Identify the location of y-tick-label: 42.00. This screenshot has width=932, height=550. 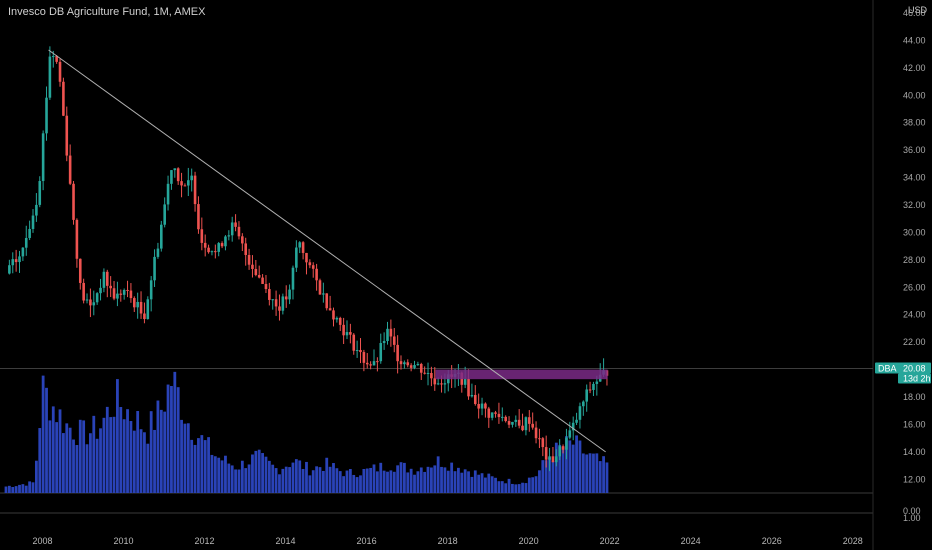
(914, 68).